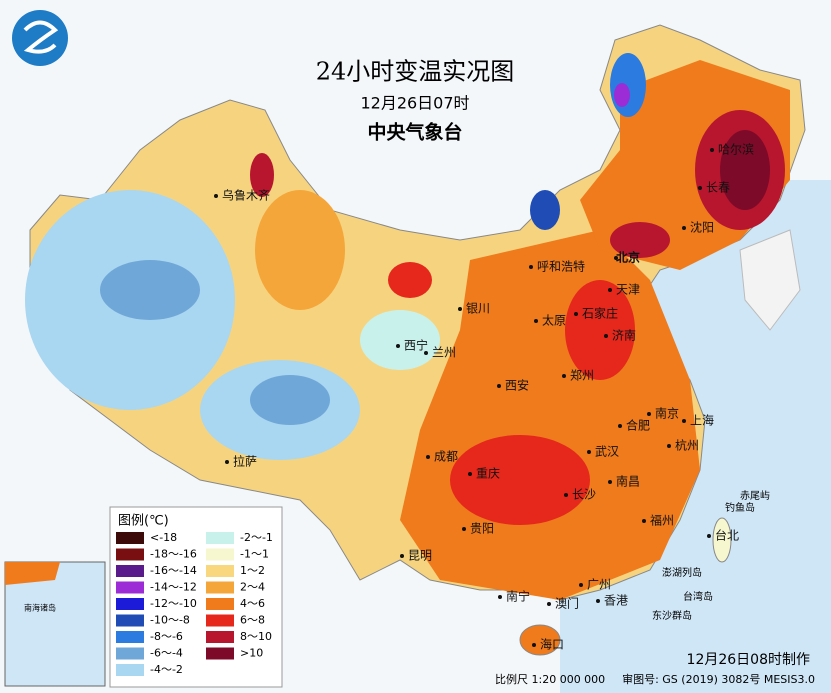 Image resolution: width=831 pixels, height=693 pixels. What do you see at coordinates (667, 413) in the screenshot?
I see `city-label: 南京` at bounding box center [667, 413].